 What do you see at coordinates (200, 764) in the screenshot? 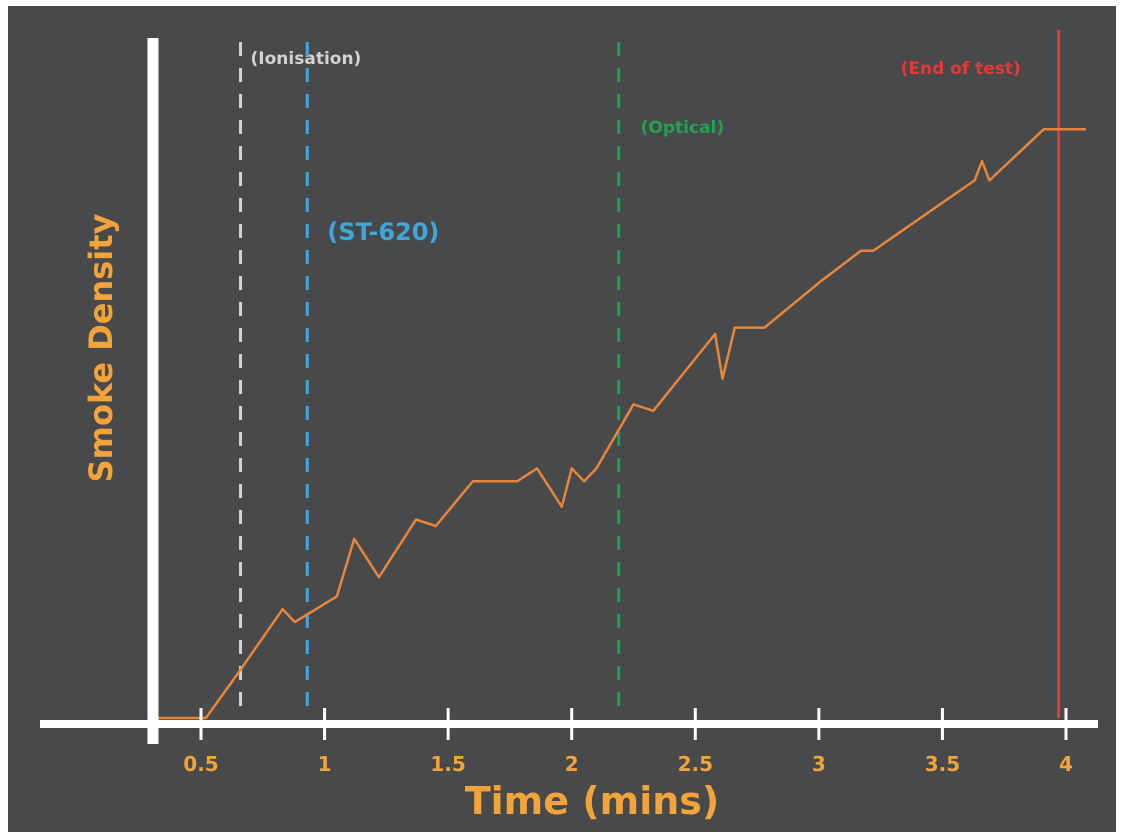
I see `x-tick-label-0: 0.5` at bounding box center [200, 764].